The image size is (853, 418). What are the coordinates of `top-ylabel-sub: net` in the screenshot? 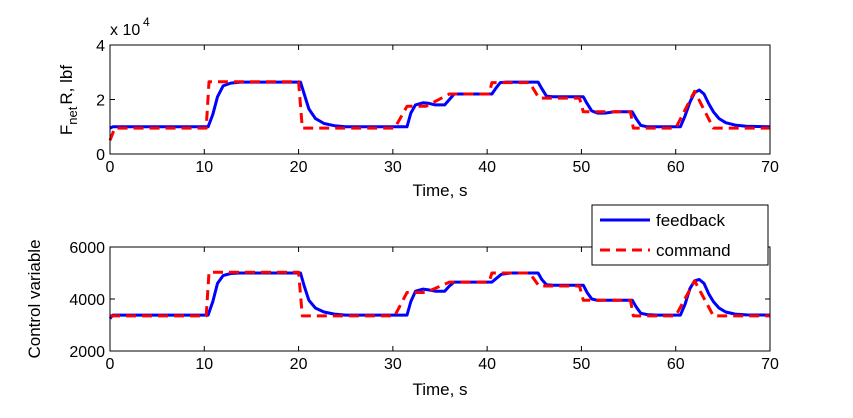 It's located at (72, 115).